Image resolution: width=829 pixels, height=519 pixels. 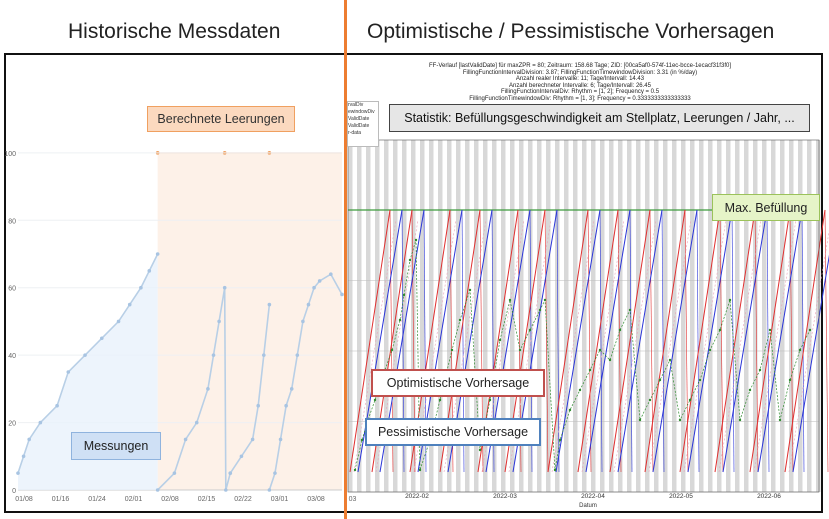 What do you see at coordinates (316, 499) in the screenshot?
I see `x-tick-label: 03/08` at bounding box center [316, 499].